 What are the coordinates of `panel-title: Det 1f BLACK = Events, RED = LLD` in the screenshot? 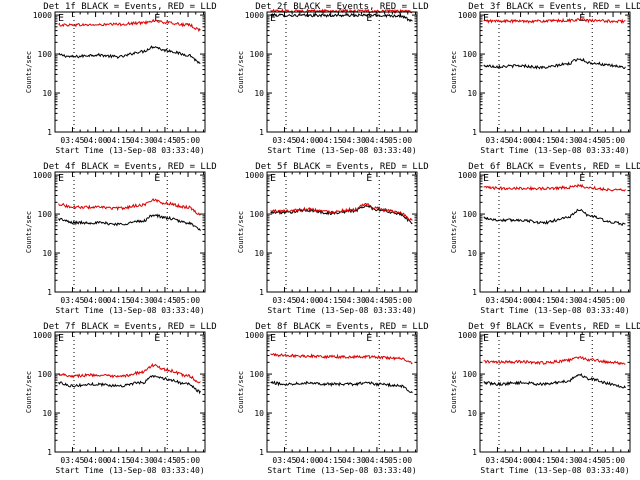 It's located at (129, 7).